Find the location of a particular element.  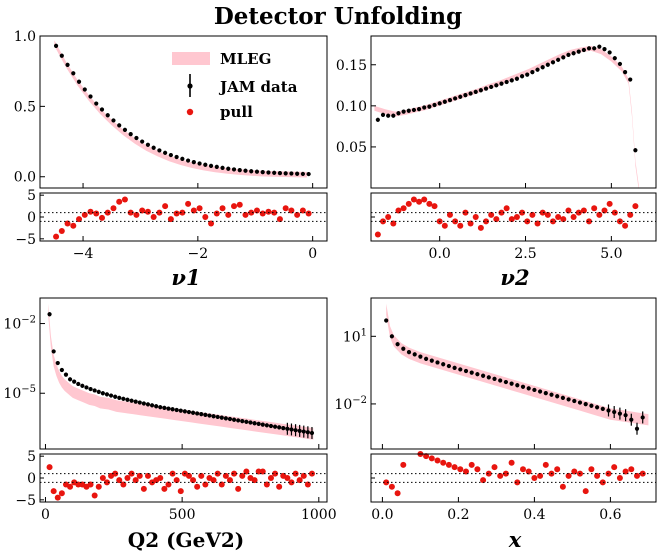

xlabel-x-text: x is located at coordinates (515, 539).